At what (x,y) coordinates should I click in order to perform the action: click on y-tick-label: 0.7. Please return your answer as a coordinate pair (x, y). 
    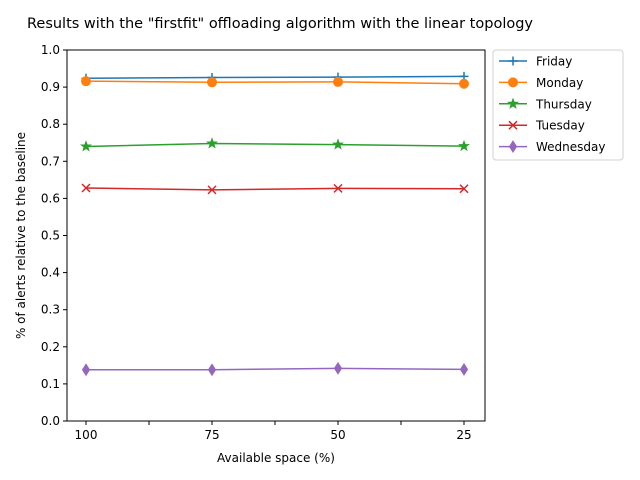
    Looking at the image, I should click on (50, 161).